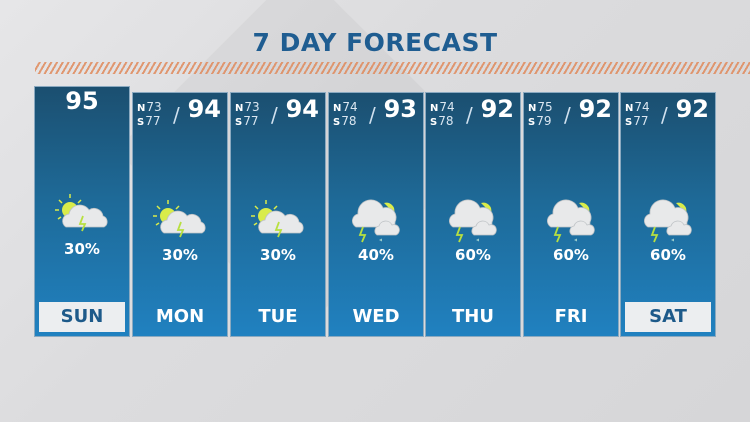 This screenshot has height=422, width=750. What do you see at coordinates (376, 255) in the screenshot?
I see `precip-chance: 40%` at bounding box center [376, 255].